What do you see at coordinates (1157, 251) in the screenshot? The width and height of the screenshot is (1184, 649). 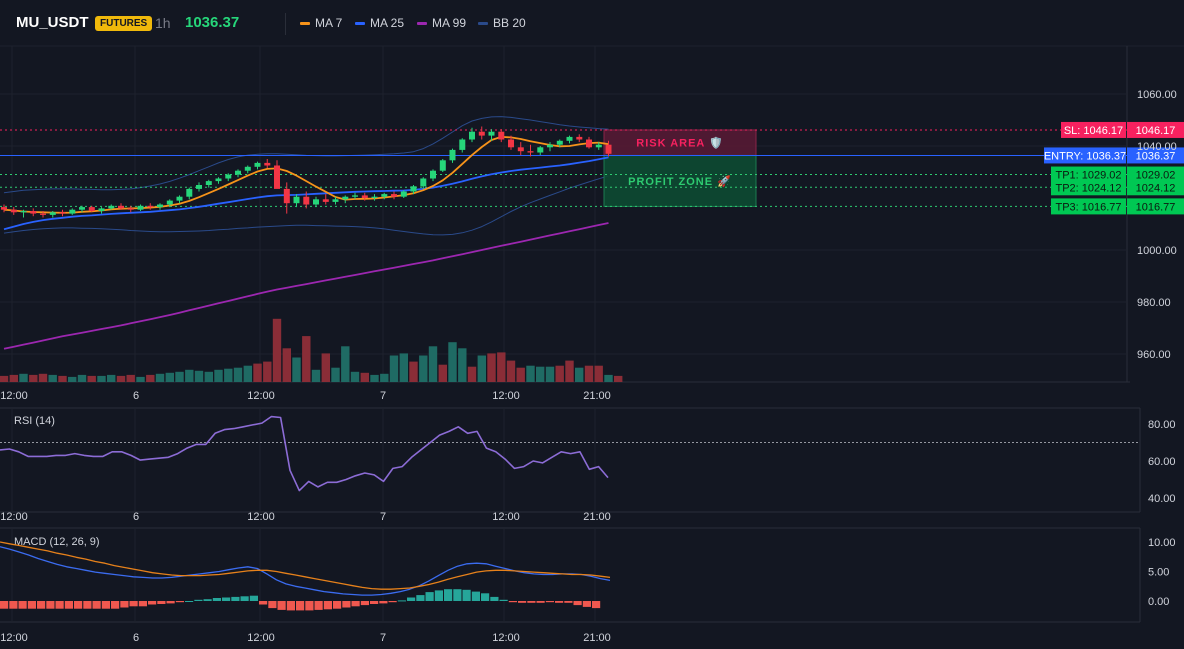 I see `price-axis-tick: 1000.00` at bounding box center [1157, 251].